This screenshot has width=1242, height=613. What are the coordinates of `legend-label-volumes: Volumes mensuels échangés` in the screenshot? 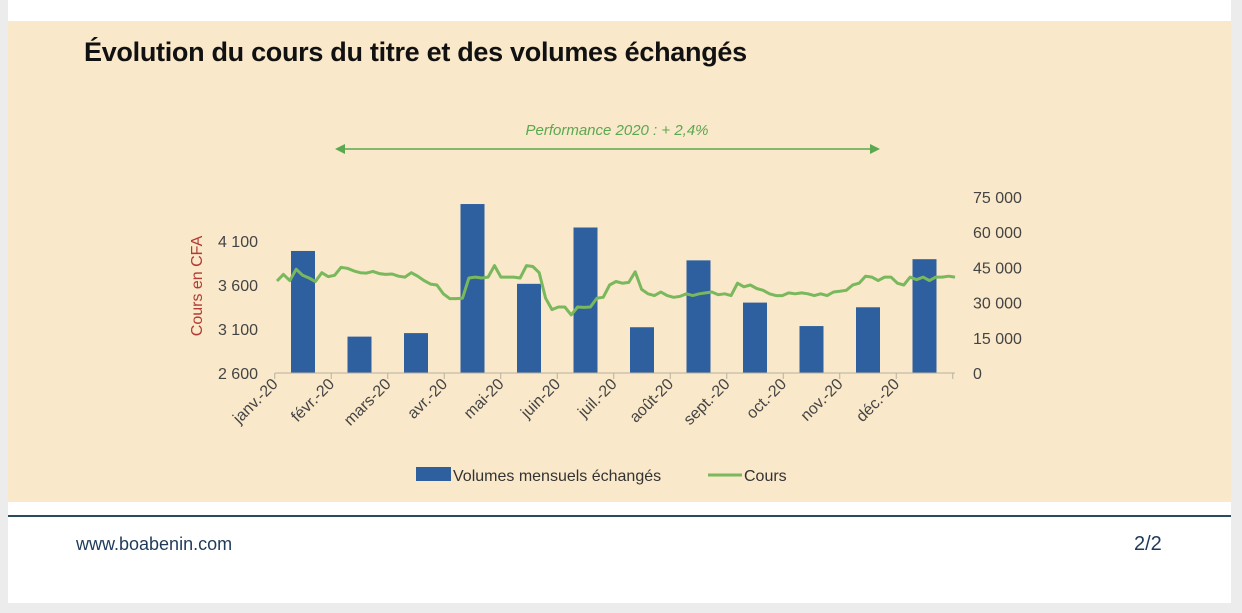 It's located at (557, 476).